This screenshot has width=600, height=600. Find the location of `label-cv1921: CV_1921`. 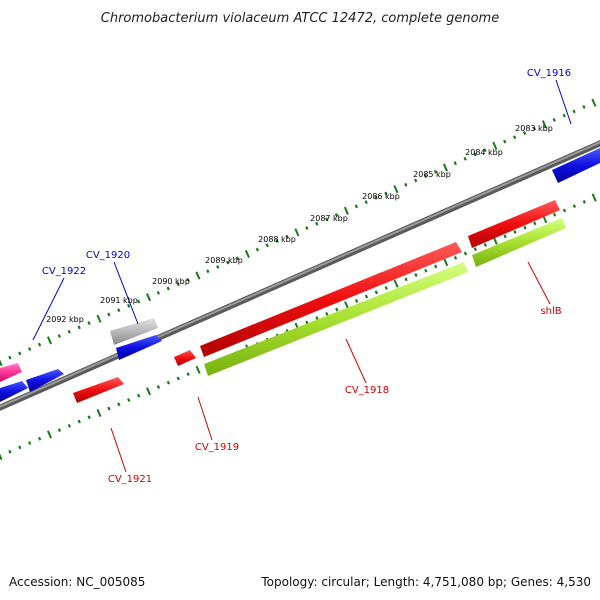

label-cv1921: CV_1921 is located at coordinates (130, 479).